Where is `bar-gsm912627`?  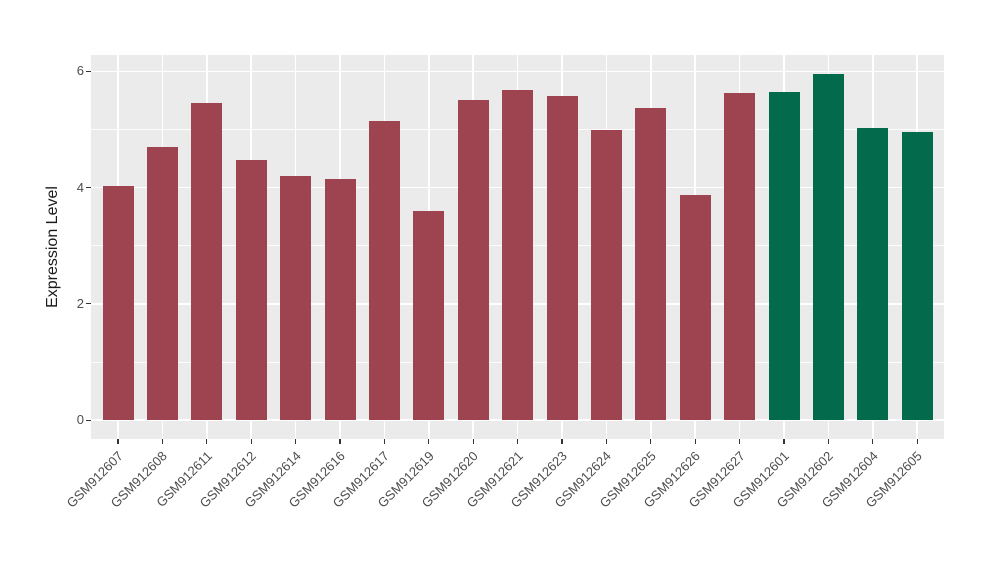
bar-gsm912627 is located at coordinates (740, 256).